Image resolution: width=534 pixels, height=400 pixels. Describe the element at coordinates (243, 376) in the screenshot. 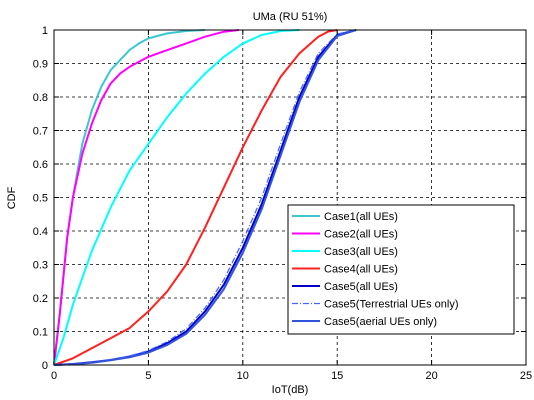

I see `x-tick-label: 10` at that location.